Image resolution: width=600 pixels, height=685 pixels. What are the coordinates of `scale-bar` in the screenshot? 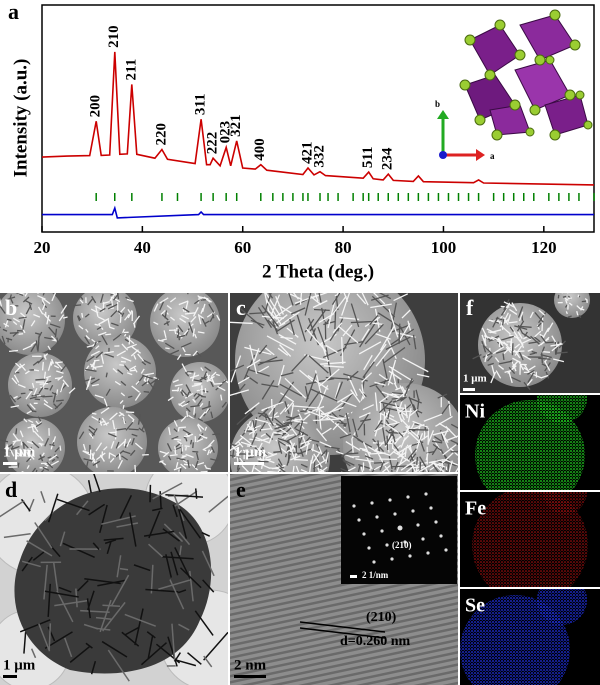 It's located at (469, 389).